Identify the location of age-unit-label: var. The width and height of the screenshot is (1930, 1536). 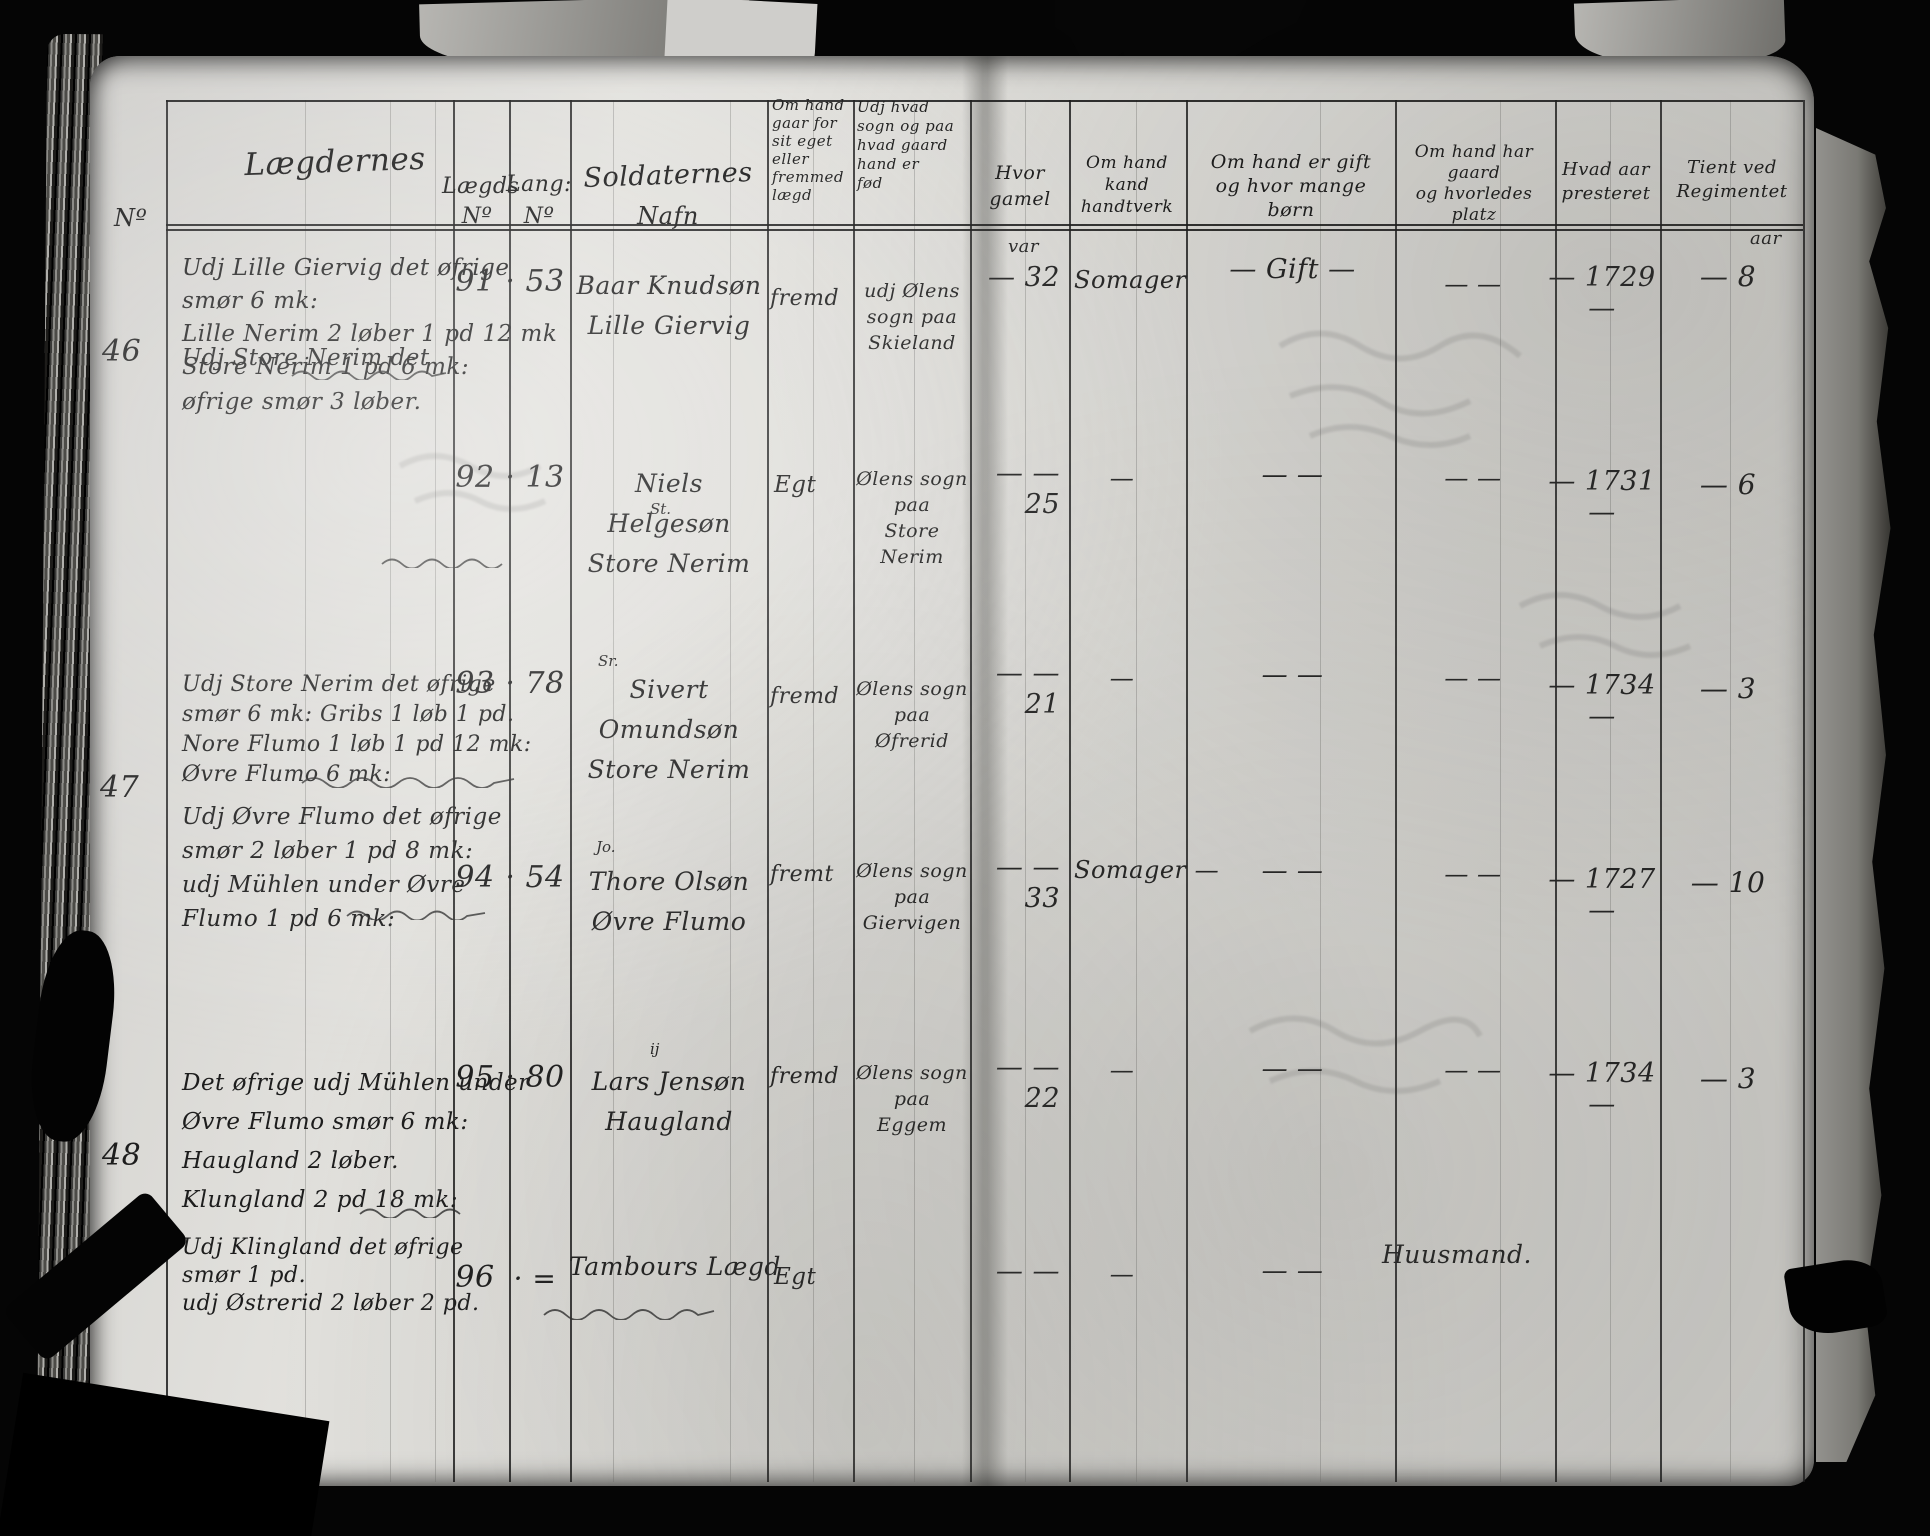
(1024, 246).